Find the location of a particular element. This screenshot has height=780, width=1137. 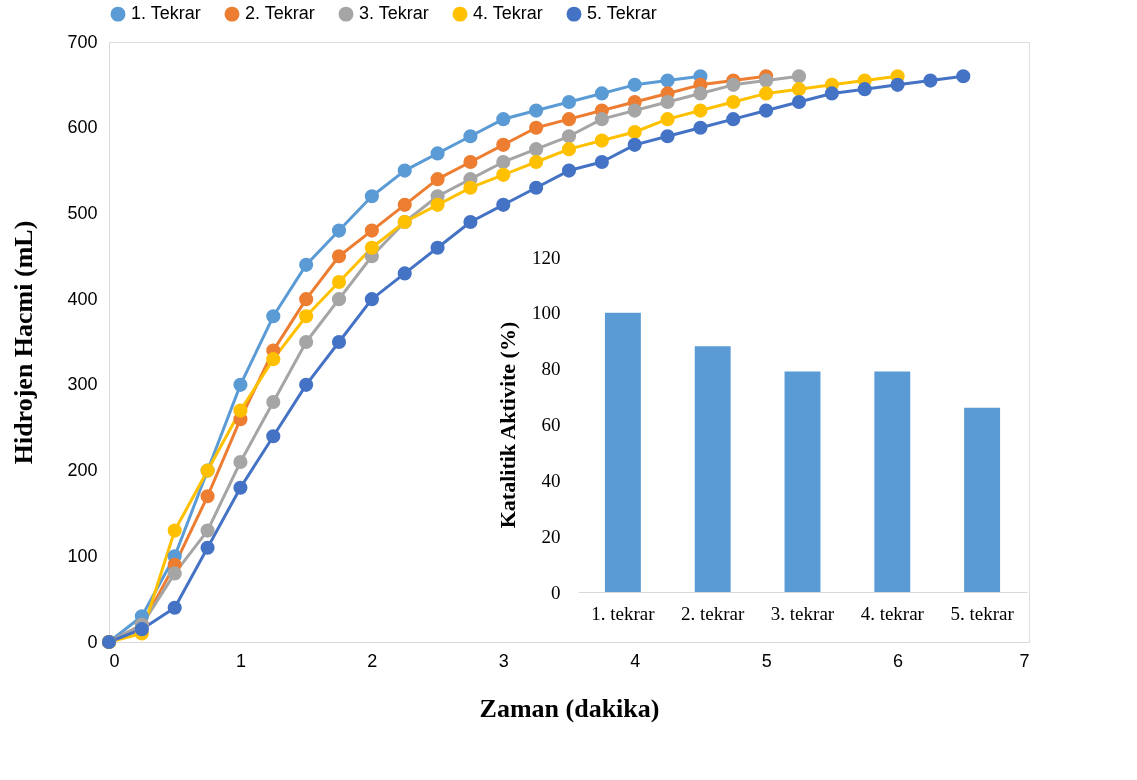

y-tick-label: 400 is located at coordinates (82, 298).